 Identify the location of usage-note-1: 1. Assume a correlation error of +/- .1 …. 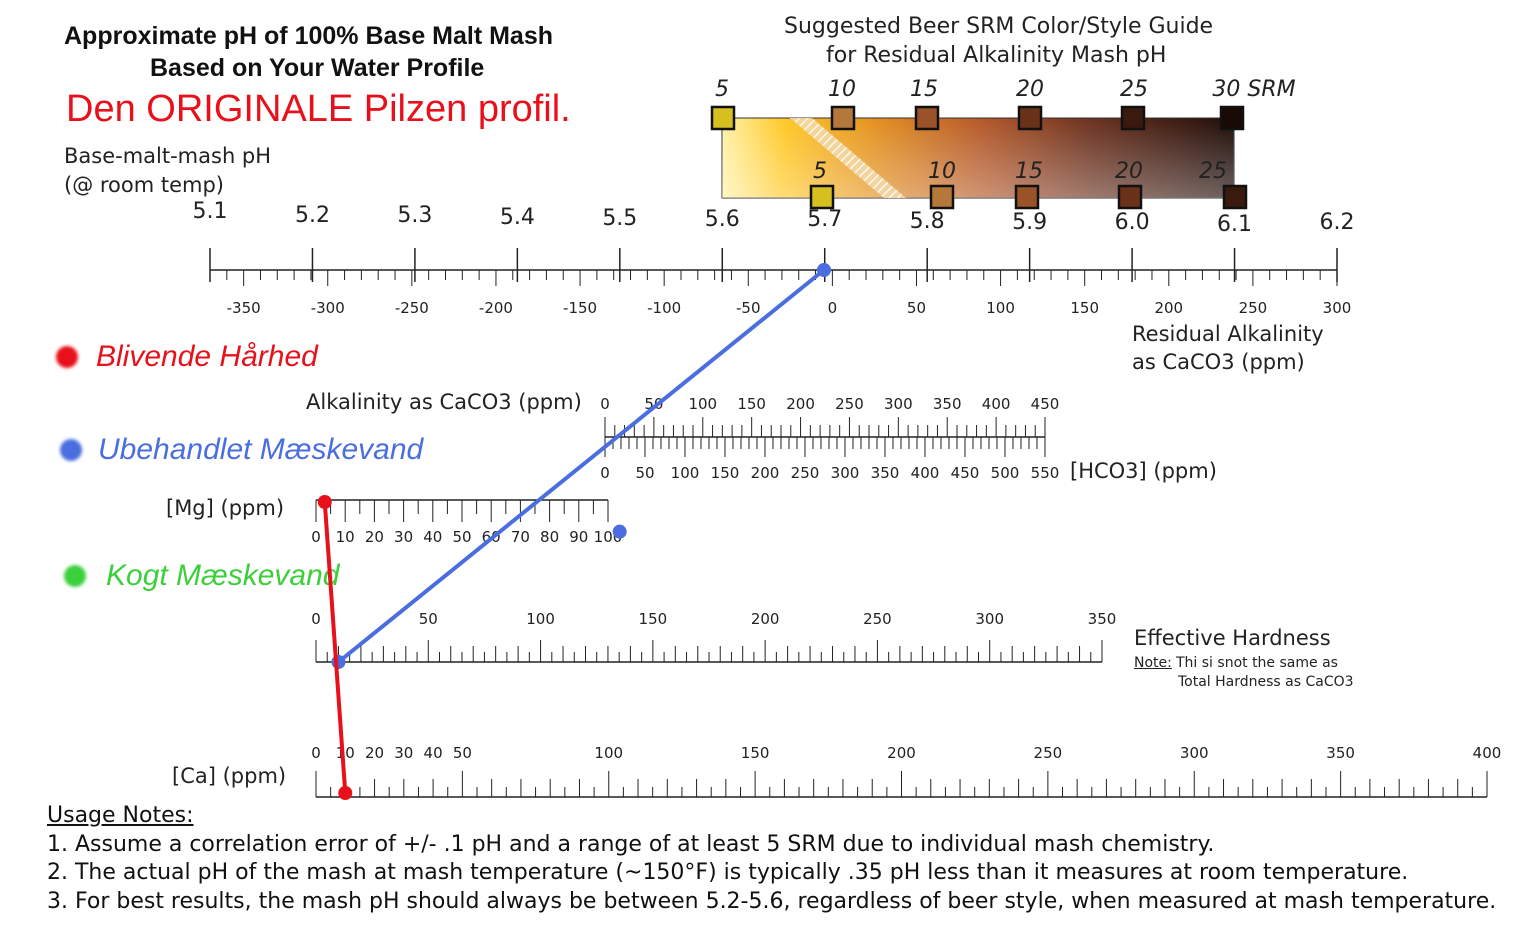
(631, 844).